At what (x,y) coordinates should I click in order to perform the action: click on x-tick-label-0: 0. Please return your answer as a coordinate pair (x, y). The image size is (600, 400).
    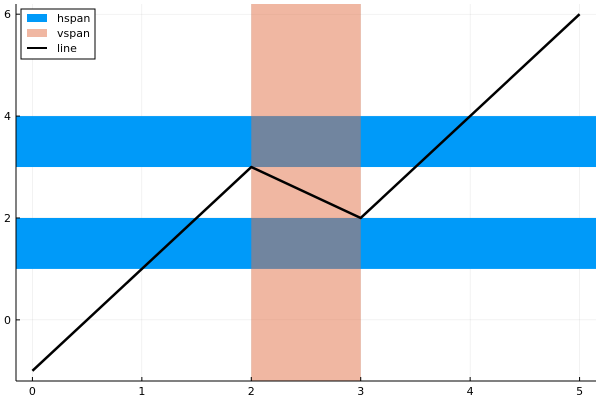
    Looking at the image, I should click on (32, 391).